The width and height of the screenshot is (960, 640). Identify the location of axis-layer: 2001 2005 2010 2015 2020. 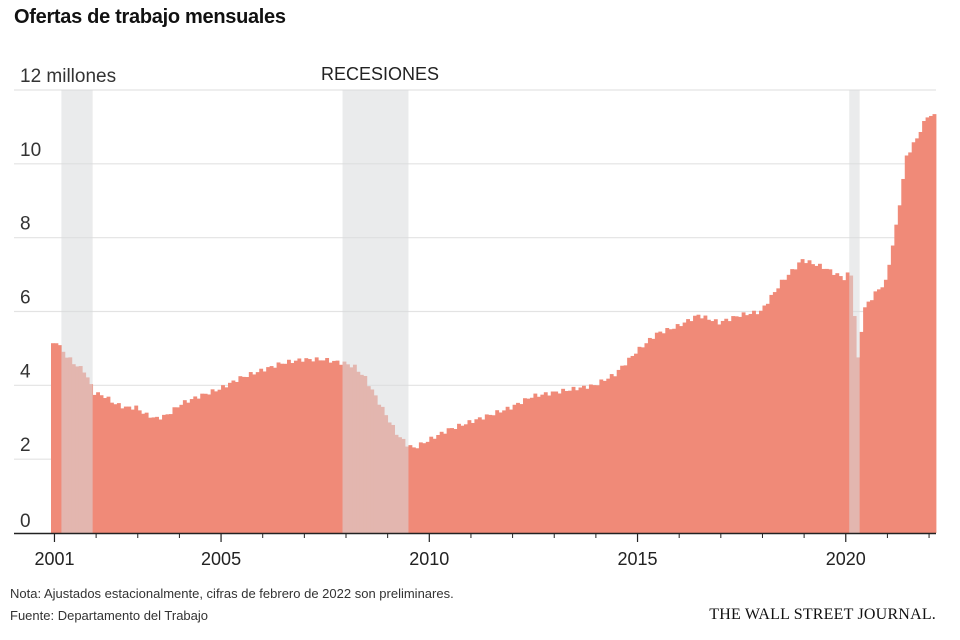
(475, 550).